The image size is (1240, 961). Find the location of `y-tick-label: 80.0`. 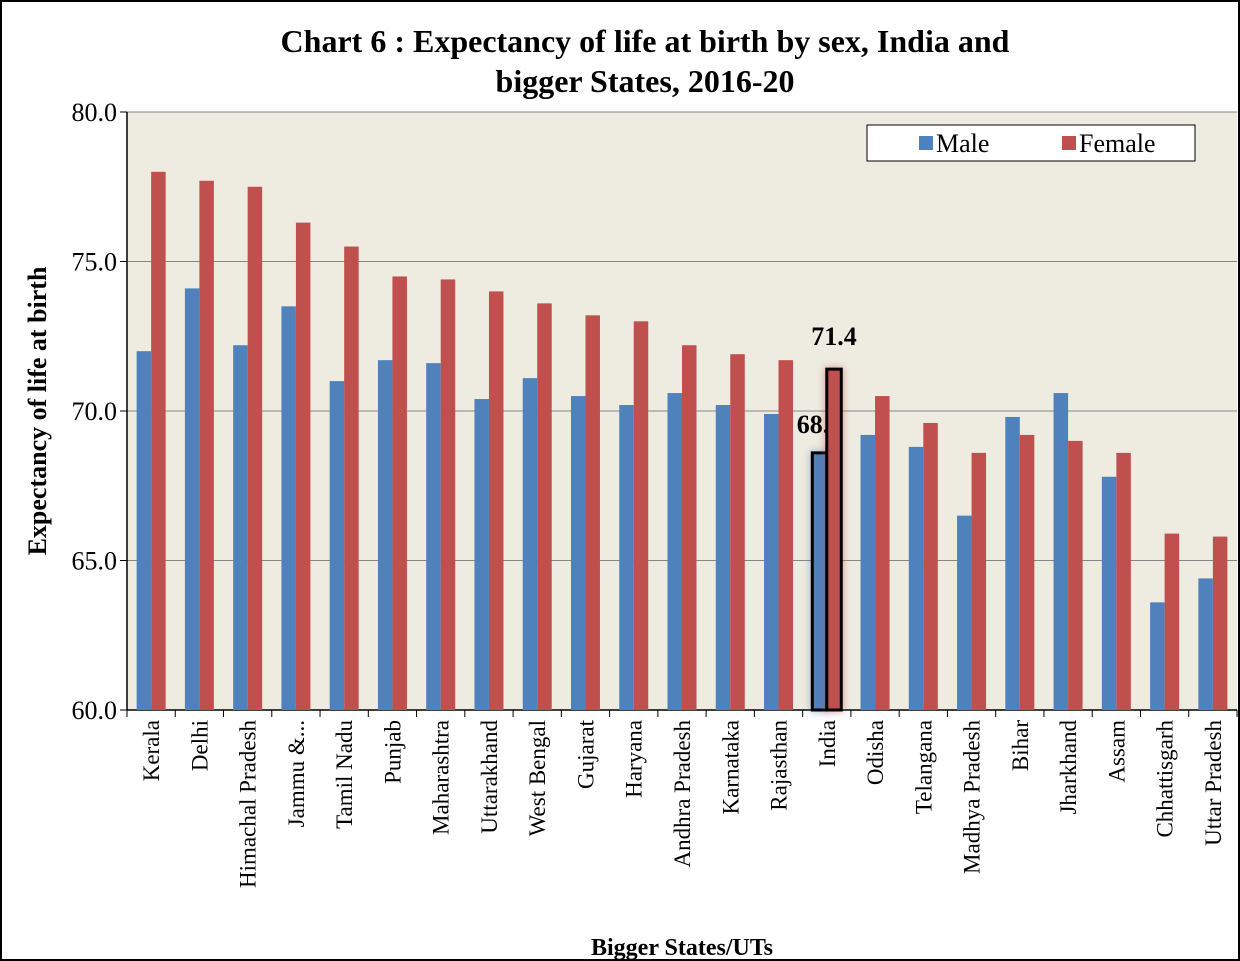

y-tick-label: 80.0 is located at coordinates (95, 112).